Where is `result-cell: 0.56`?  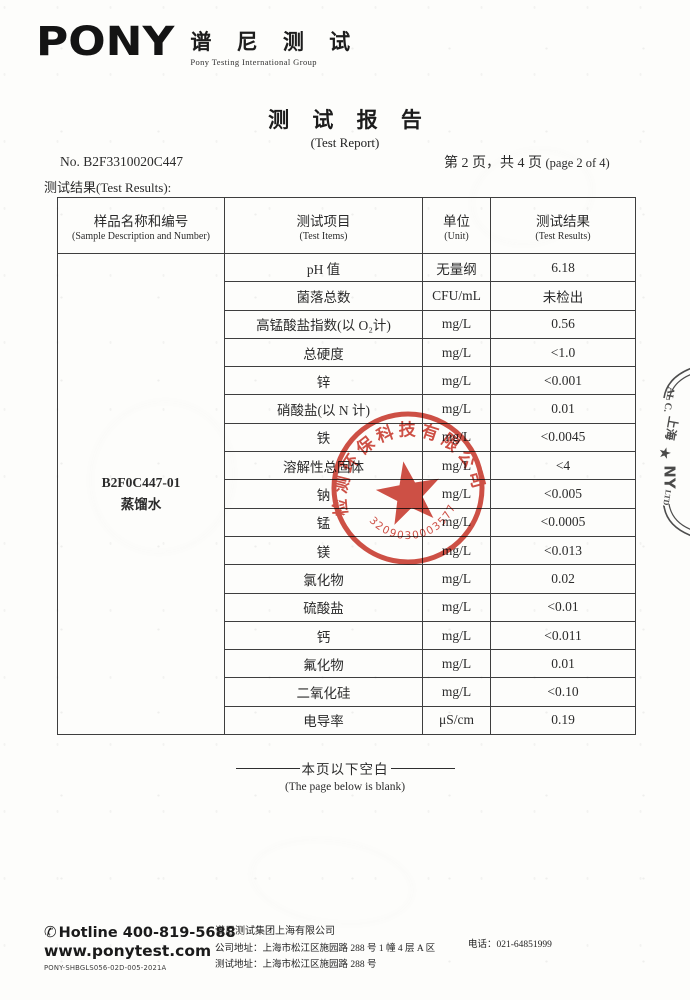
result-cell: 0.56 is located at coordinates (563, 324).